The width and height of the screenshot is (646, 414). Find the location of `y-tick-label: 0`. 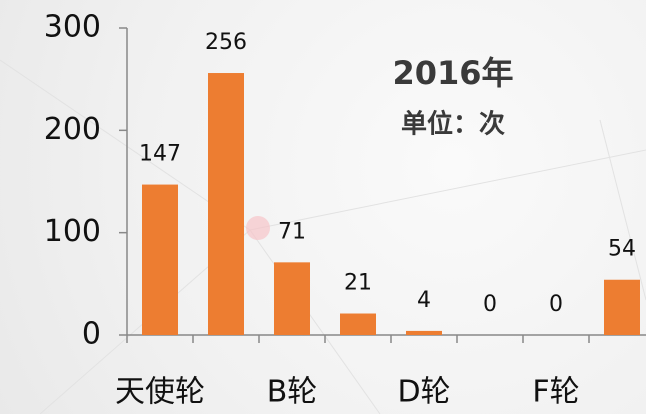

y-tick-label: 0 is located at coordinates (91, 334).